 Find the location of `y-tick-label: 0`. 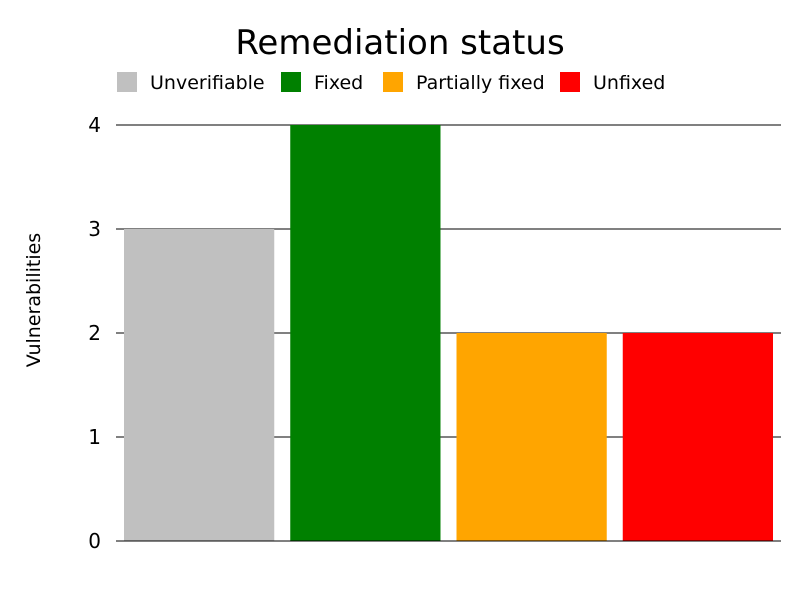

y-tick-label: 0 is located at coordinates (94, 541).